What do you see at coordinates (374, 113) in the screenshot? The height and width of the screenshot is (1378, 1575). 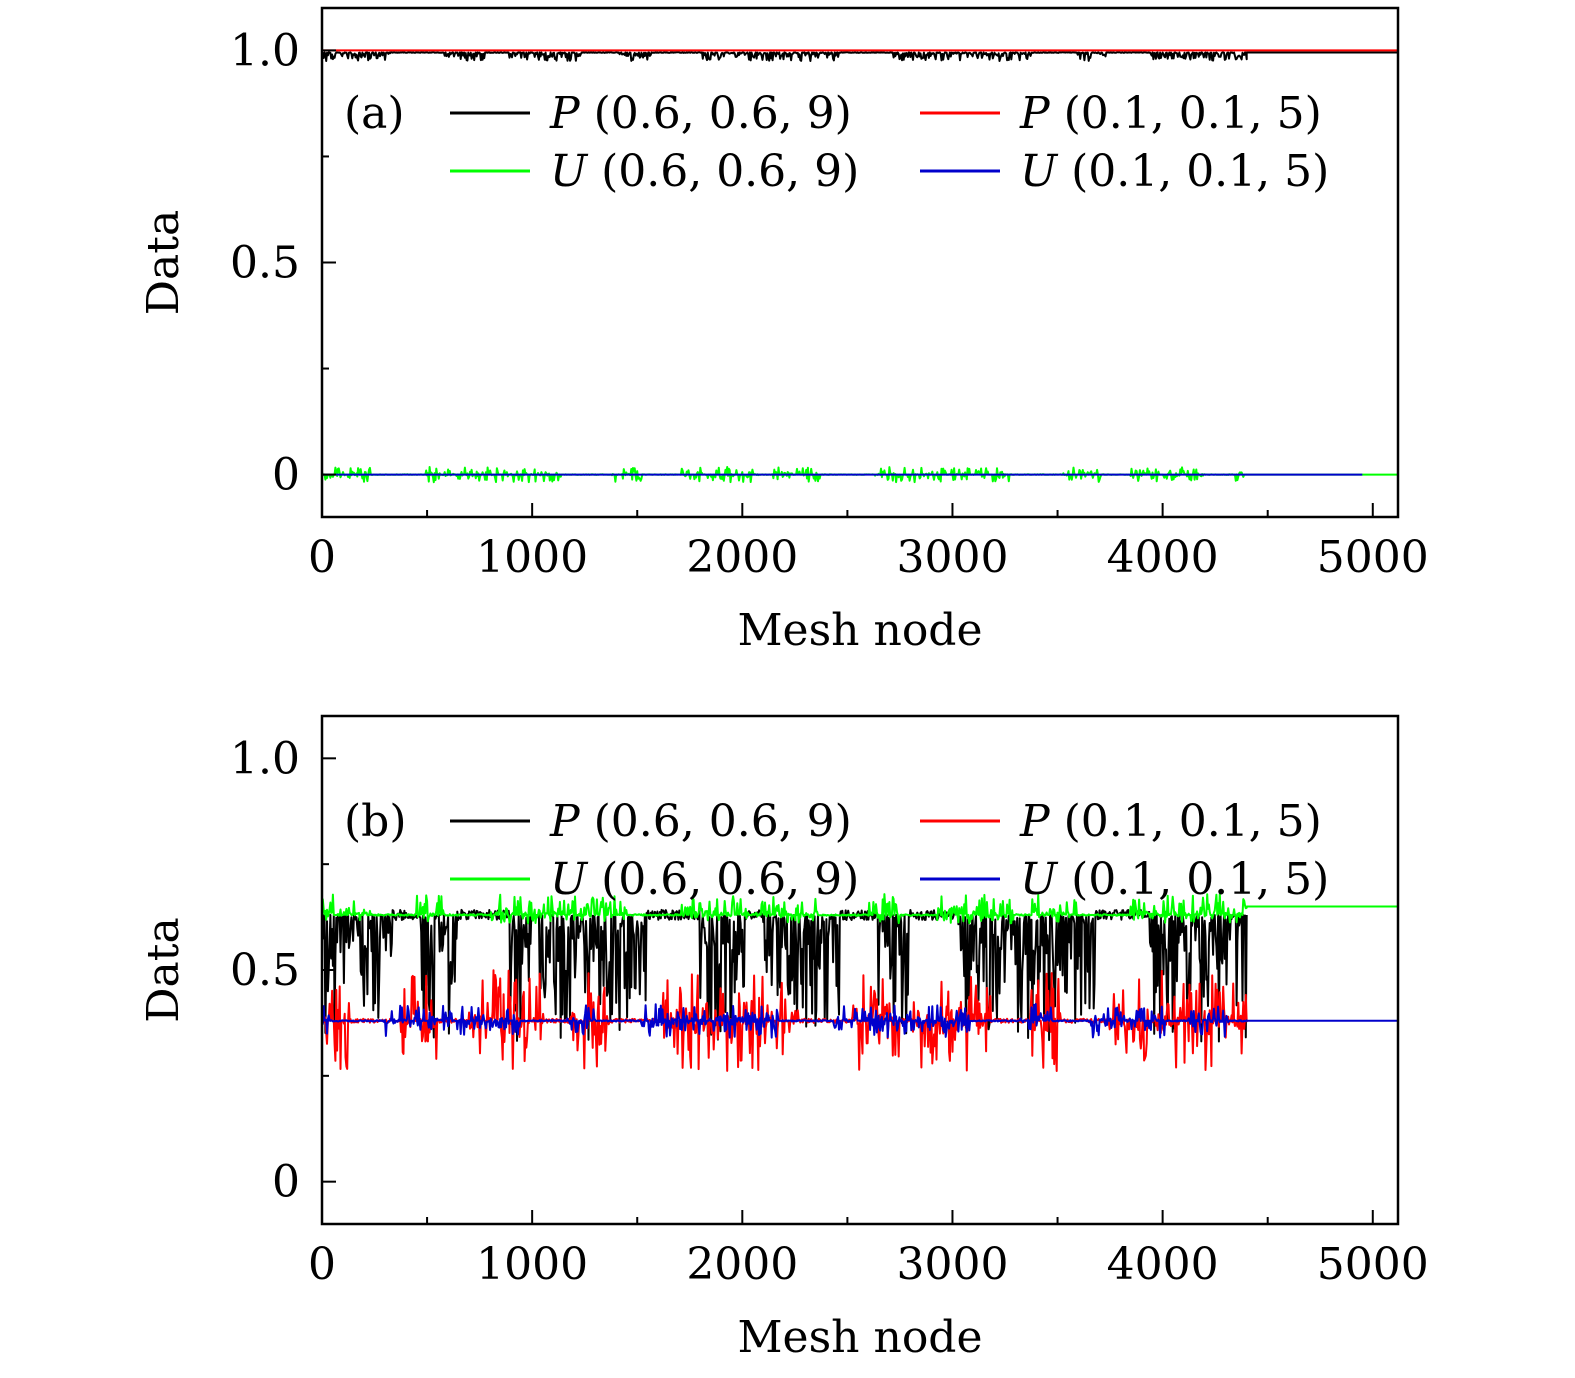 I see `panel-label: (a)` at bounding box center [374, 113].